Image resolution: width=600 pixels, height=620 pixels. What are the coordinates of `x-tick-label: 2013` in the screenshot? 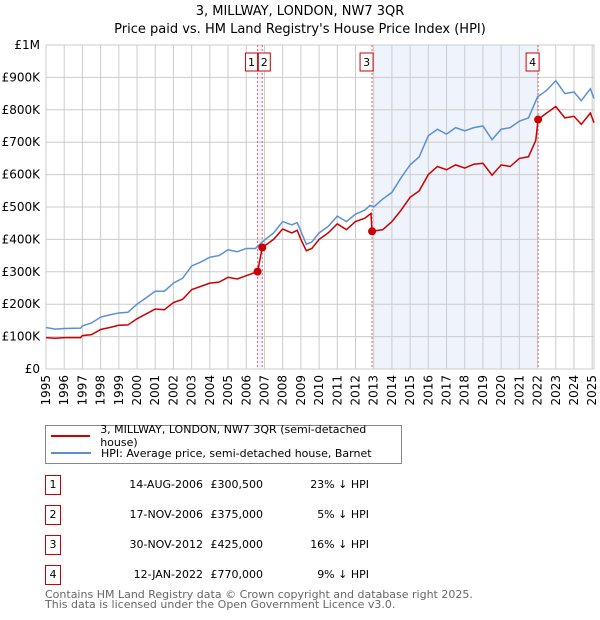 It's located at (374, 390).